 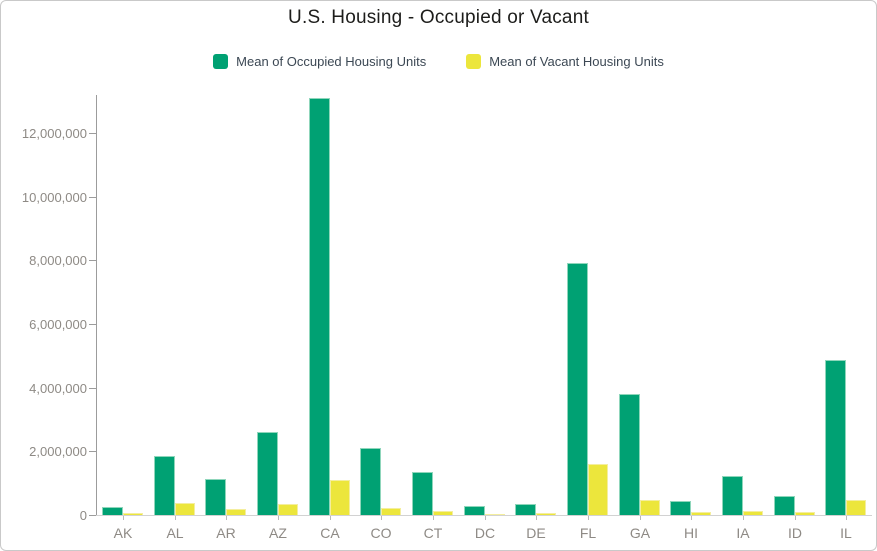 What do you see at coordinates (58, 451) in the screenshot?
I see `y-axis-tick-label: 2,000,000` at bounding box center [58, 451].